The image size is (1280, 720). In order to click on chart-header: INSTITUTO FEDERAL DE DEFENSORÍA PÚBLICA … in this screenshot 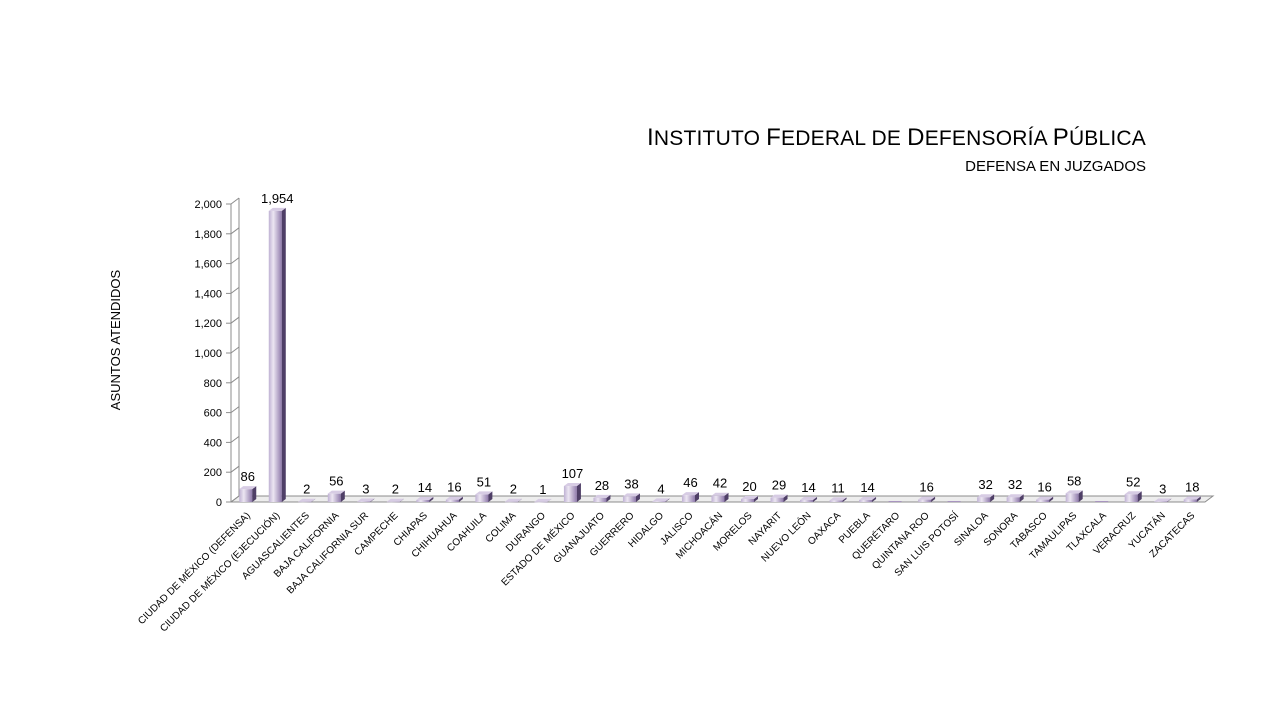, I will do `click(896, 149)`.